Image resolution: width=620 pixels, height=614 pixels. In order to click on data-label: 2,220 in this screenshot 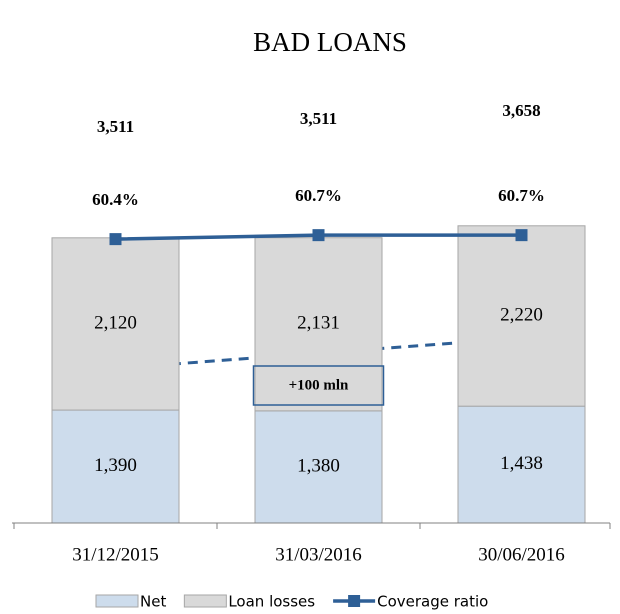, I will do `click(521, 314)`.